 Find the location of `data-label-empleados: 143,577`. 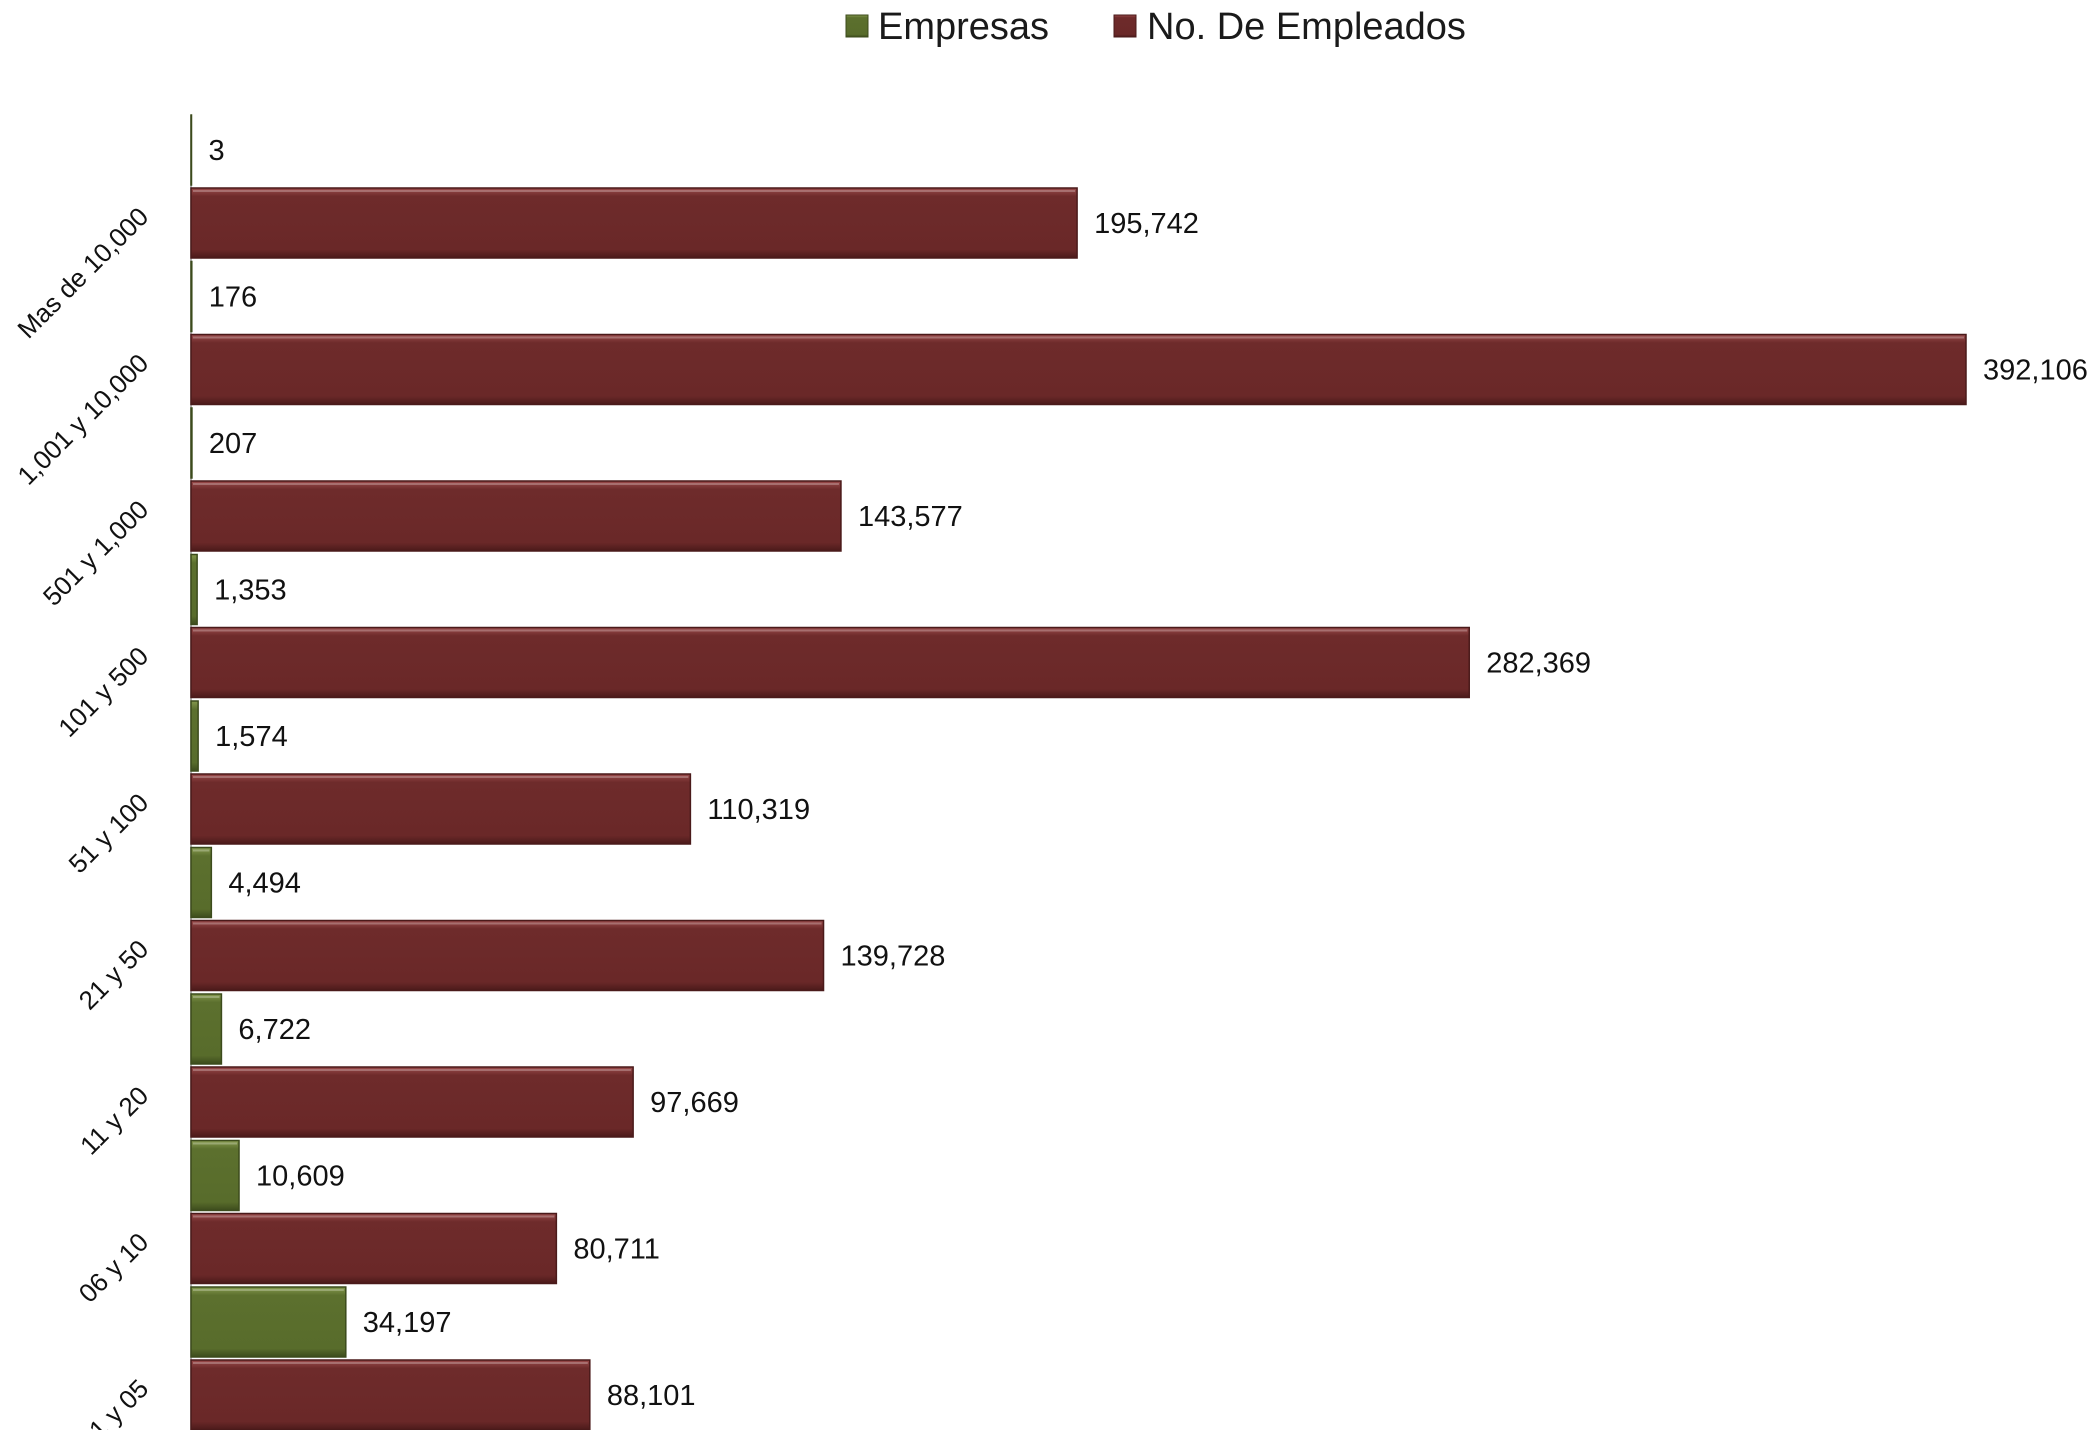

data-label-empleados: 143,577 is located at coordinates (910, 517).